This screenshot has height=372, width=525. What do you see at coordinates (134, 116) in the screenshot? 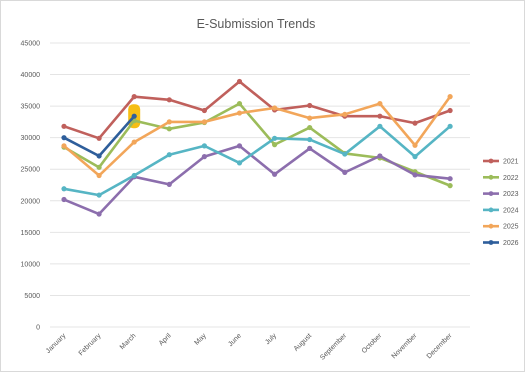
I see `point-2026-march` at bounding box center [134, 116].